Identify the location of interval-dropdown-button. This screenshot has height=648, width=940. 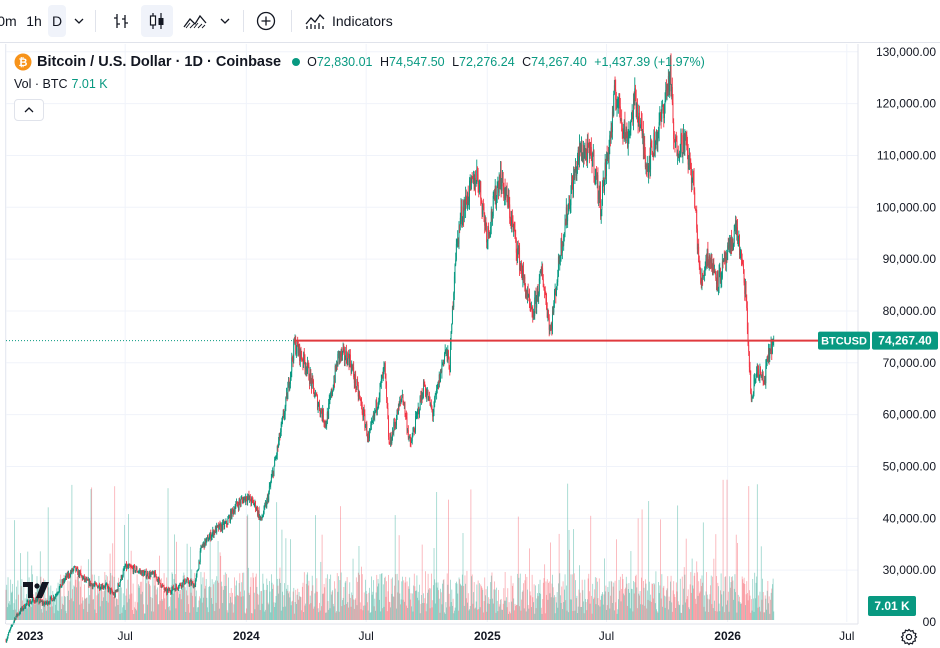
(79, 21).